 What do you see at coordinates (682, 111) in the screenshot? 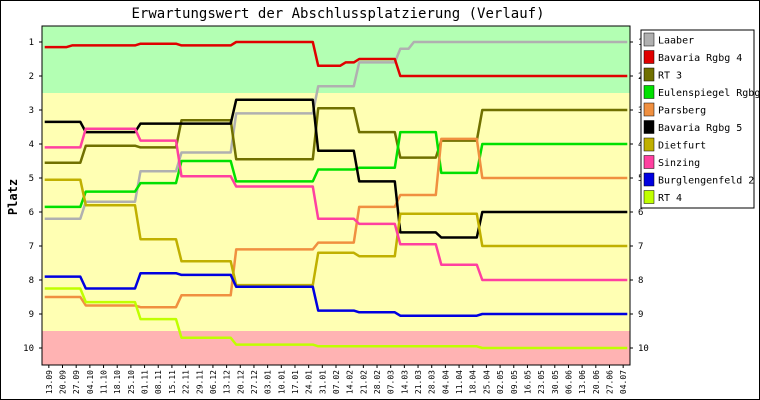
I see `legend-entry-label: Parsberg` at bounding box center [682, 111].